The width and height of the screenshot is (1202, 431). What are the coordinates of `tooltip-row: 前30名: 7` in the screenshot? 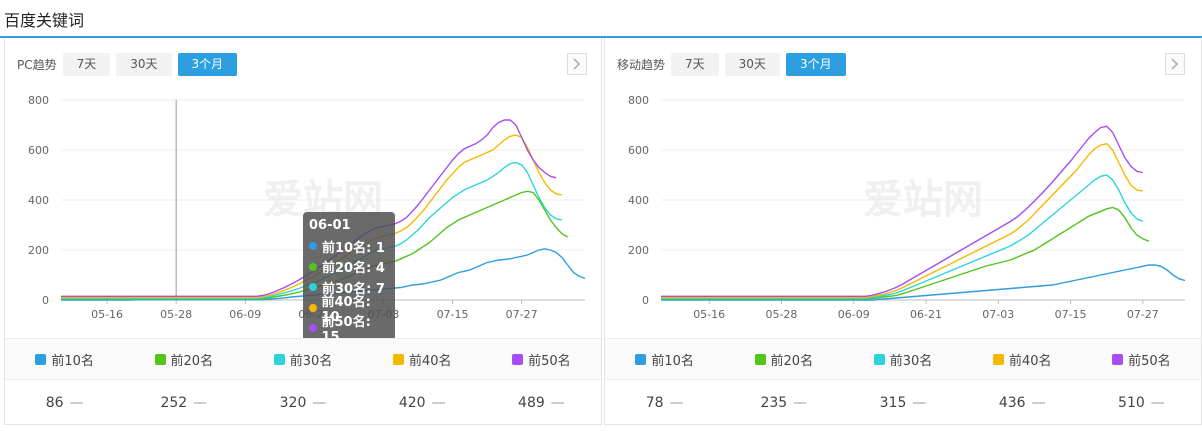 It's located at (349, 287).